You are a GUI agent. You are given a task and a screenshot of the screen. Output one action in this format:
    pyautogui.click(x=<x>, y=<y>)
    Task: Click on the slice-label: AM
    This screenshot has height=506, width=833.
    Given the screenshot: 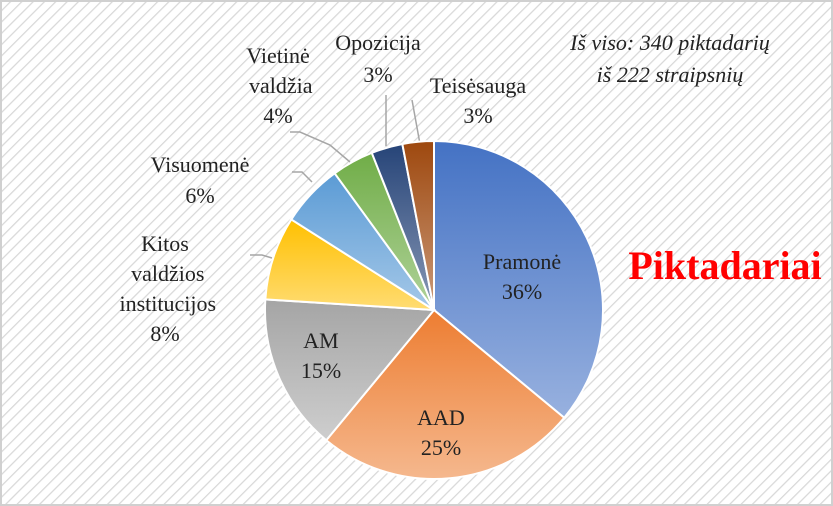 What is the action you would take?
    pyautogui.click(x=320, y=340)
    